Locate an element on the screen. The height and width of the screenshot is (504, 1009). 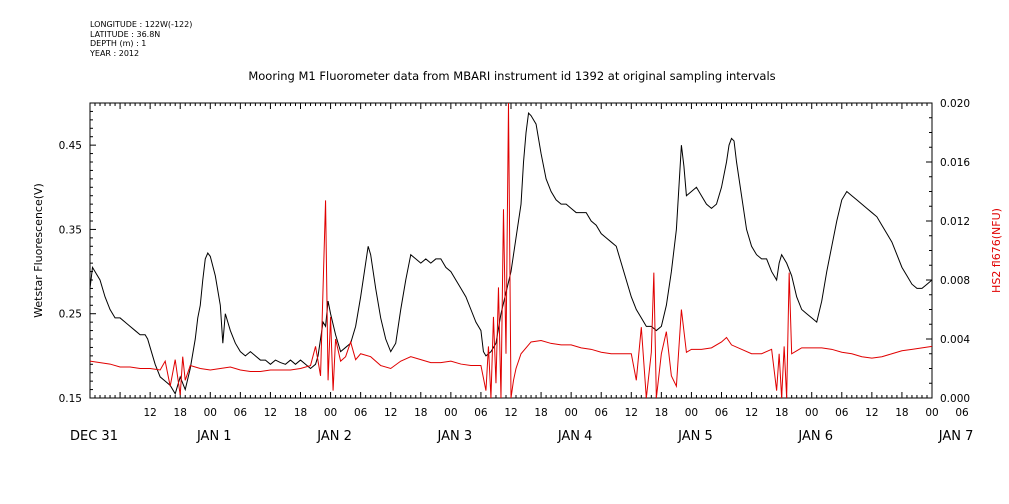
y-right-tick-label: 0.016 is located at coordinates (955, 163).